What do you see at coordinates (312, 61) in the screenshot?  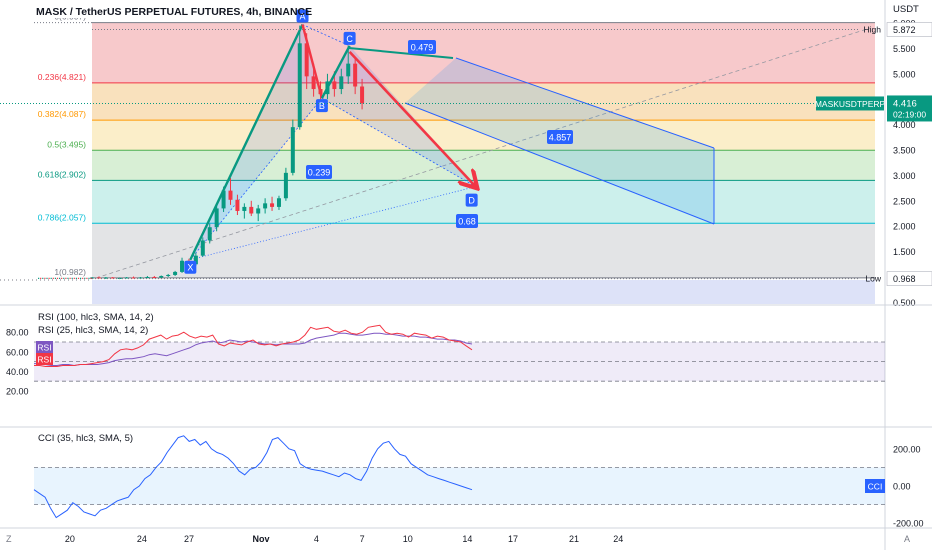 I see `pattern-leg-ab` at bounding box center [312, 61].